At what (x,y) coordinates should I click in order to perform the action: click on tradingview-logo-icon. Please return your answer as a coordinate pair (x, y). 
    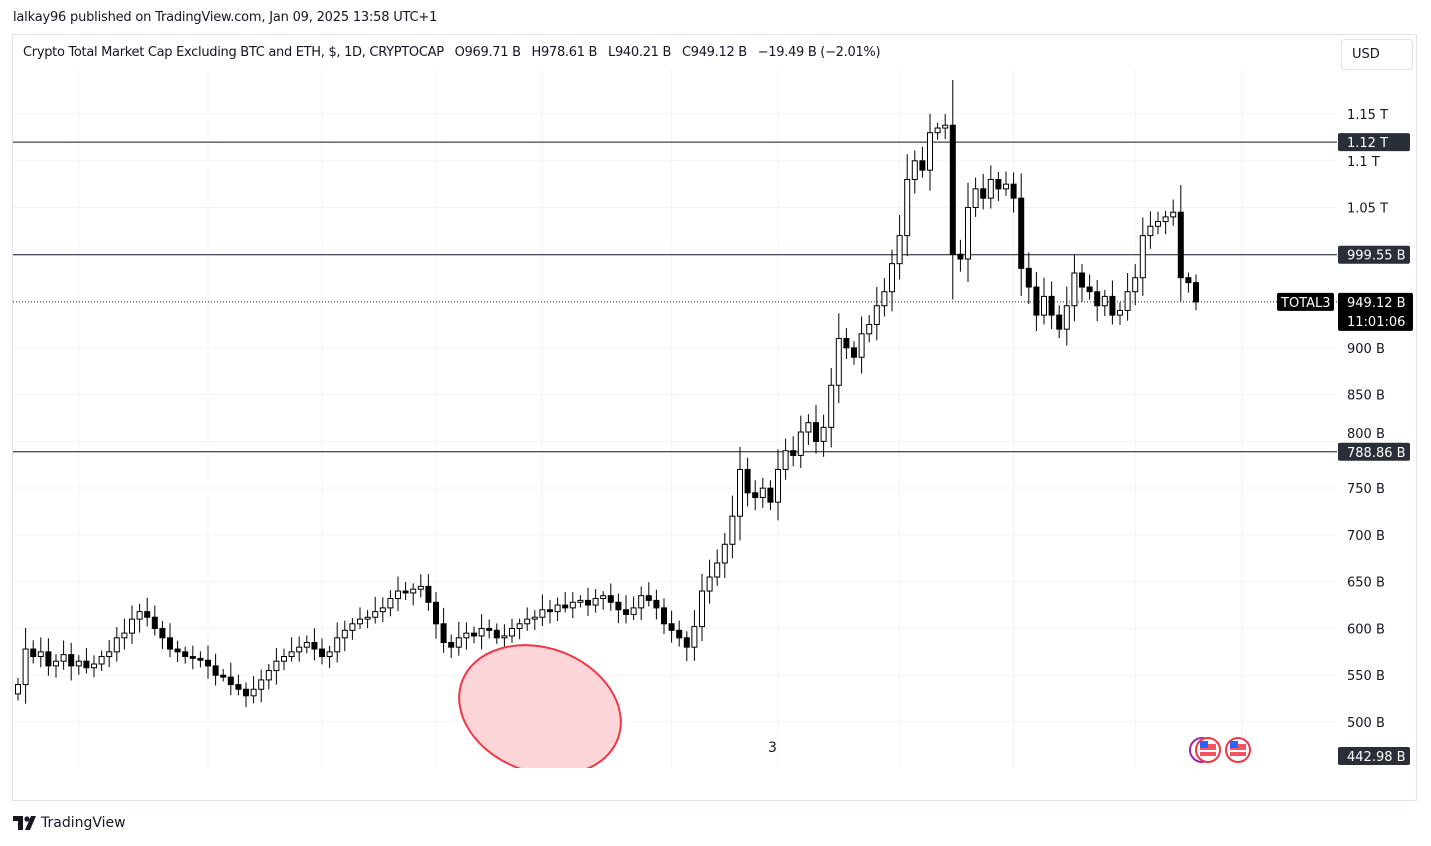
    Looking at the image, I should click on (24, 823).